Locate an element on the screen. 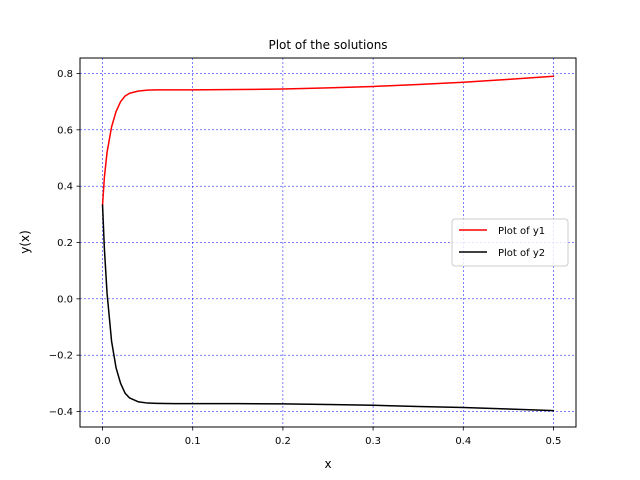  x-tick-label: 0.1 is located at coordinates (193, 441).